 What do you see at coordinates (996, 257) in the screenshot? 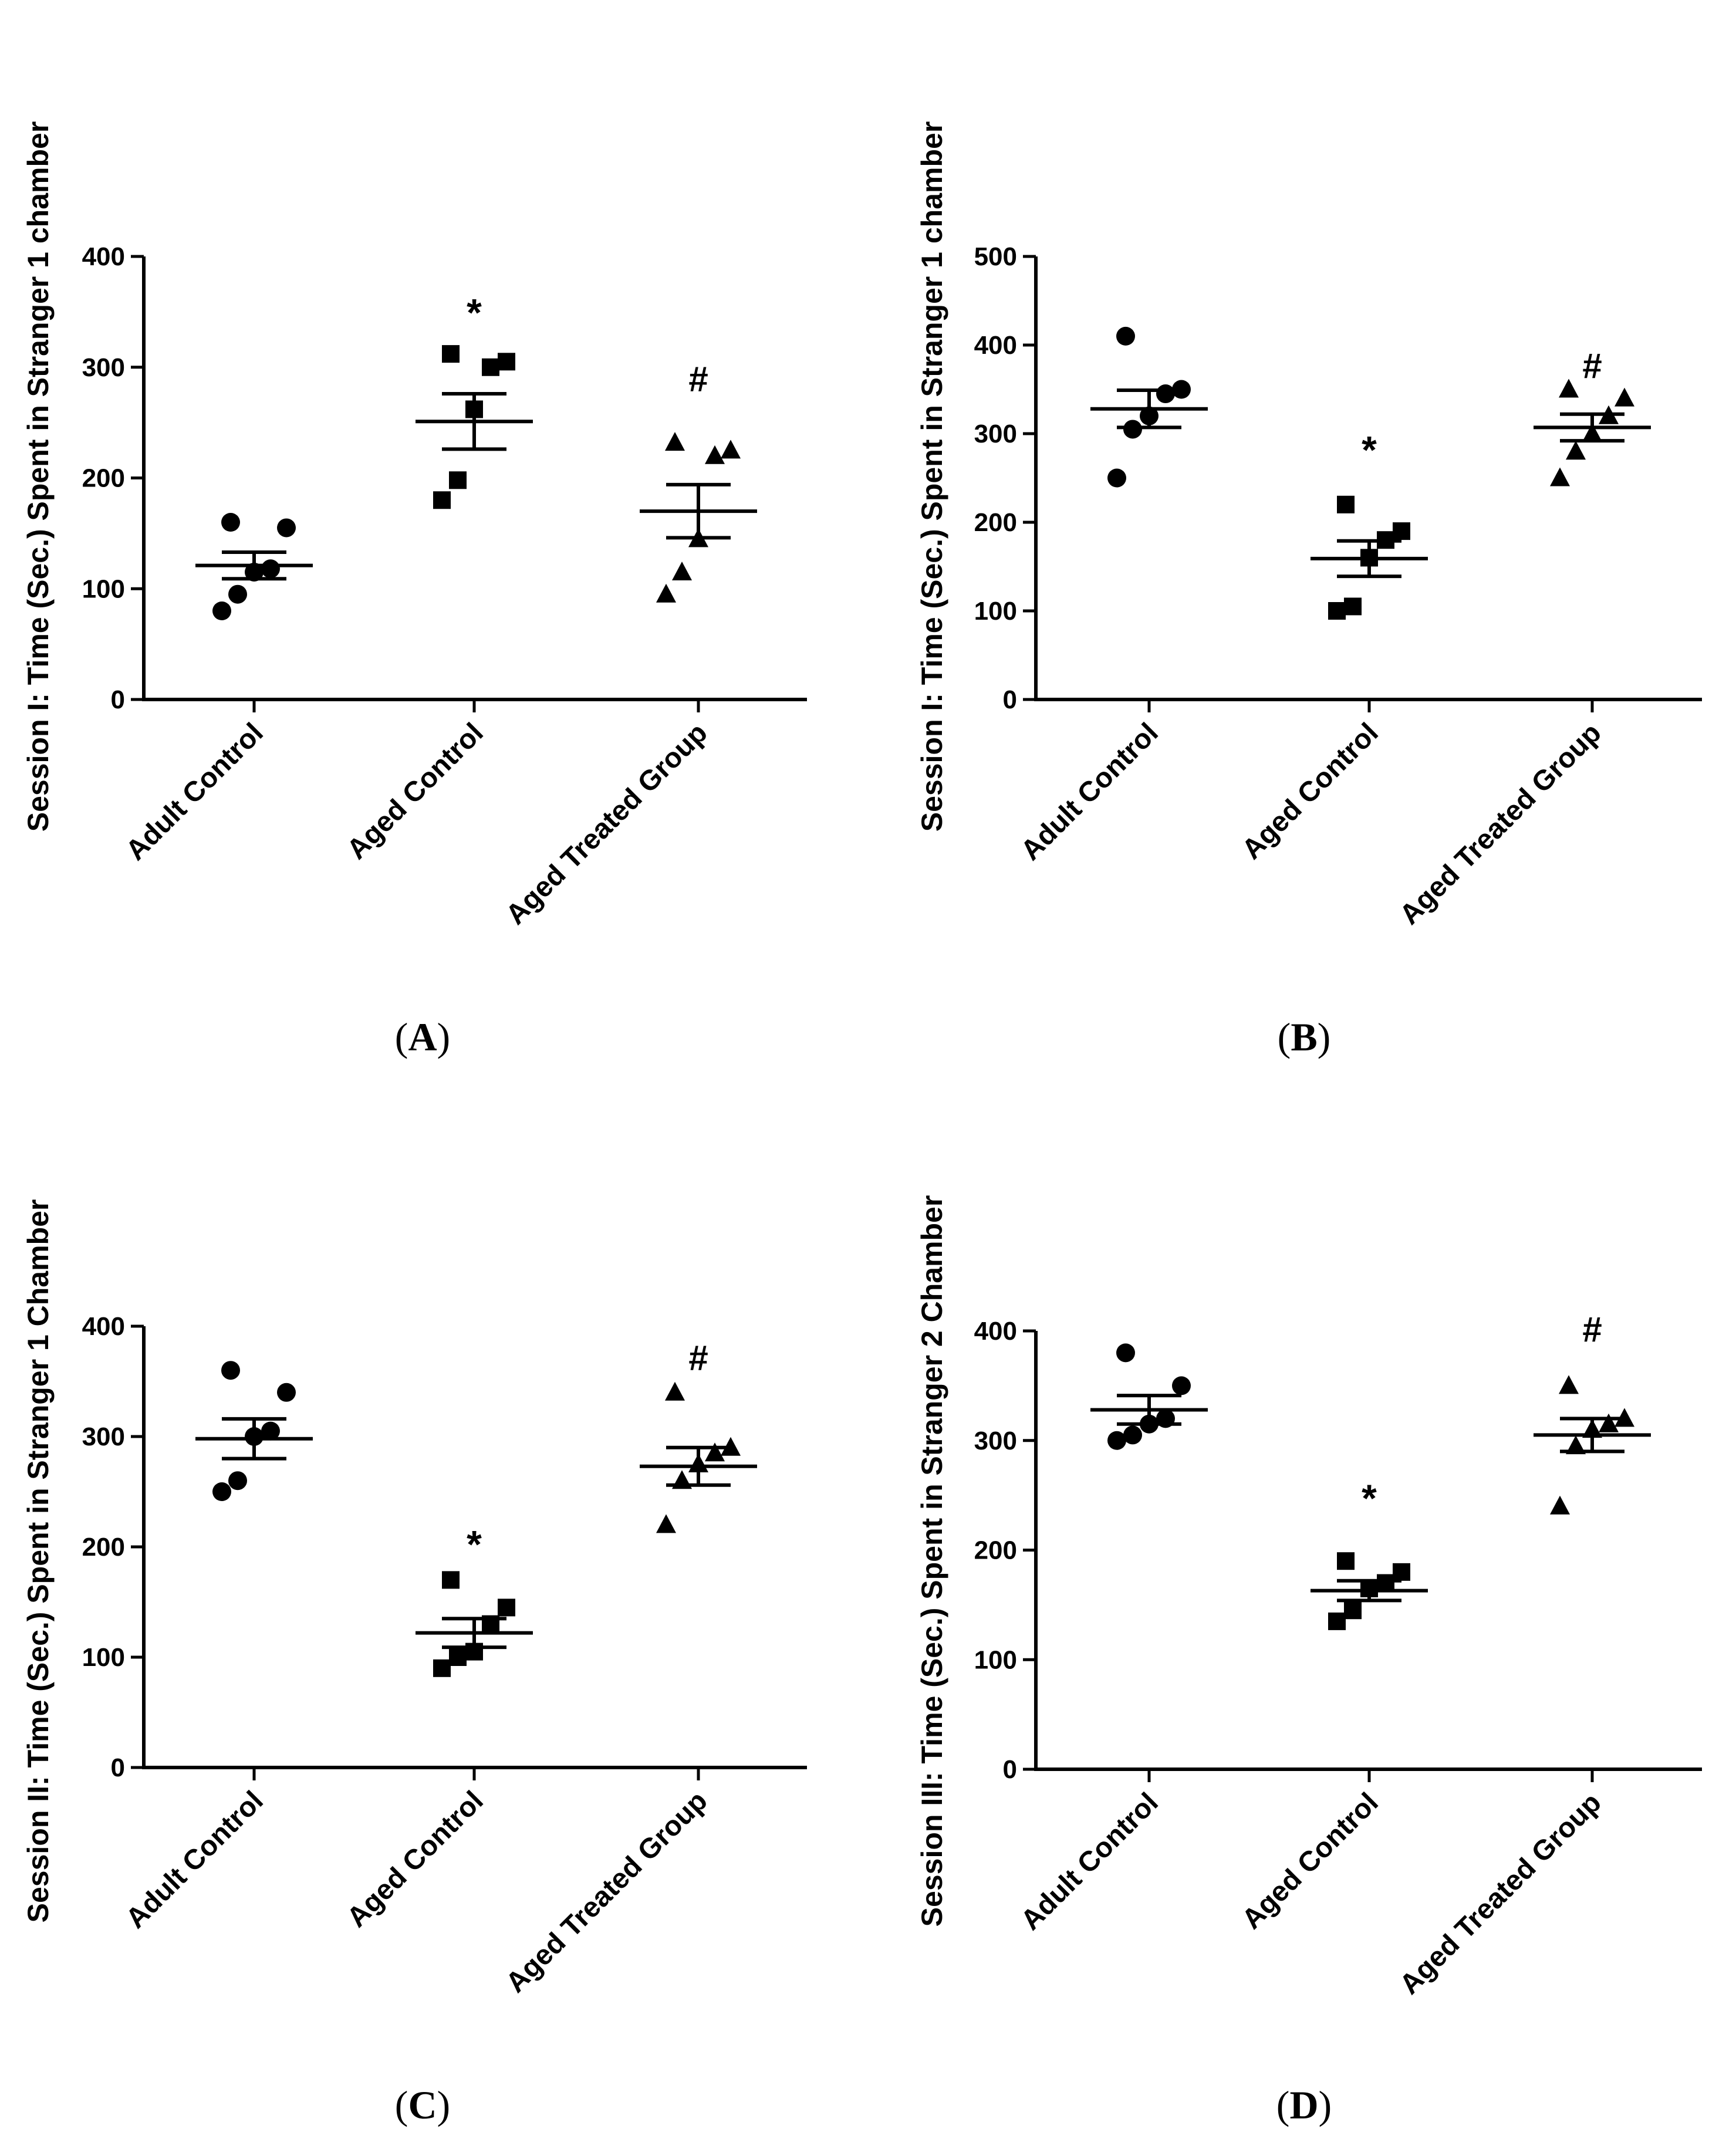
I see `y-tick-label: 500` at bounding box center [996, 257].